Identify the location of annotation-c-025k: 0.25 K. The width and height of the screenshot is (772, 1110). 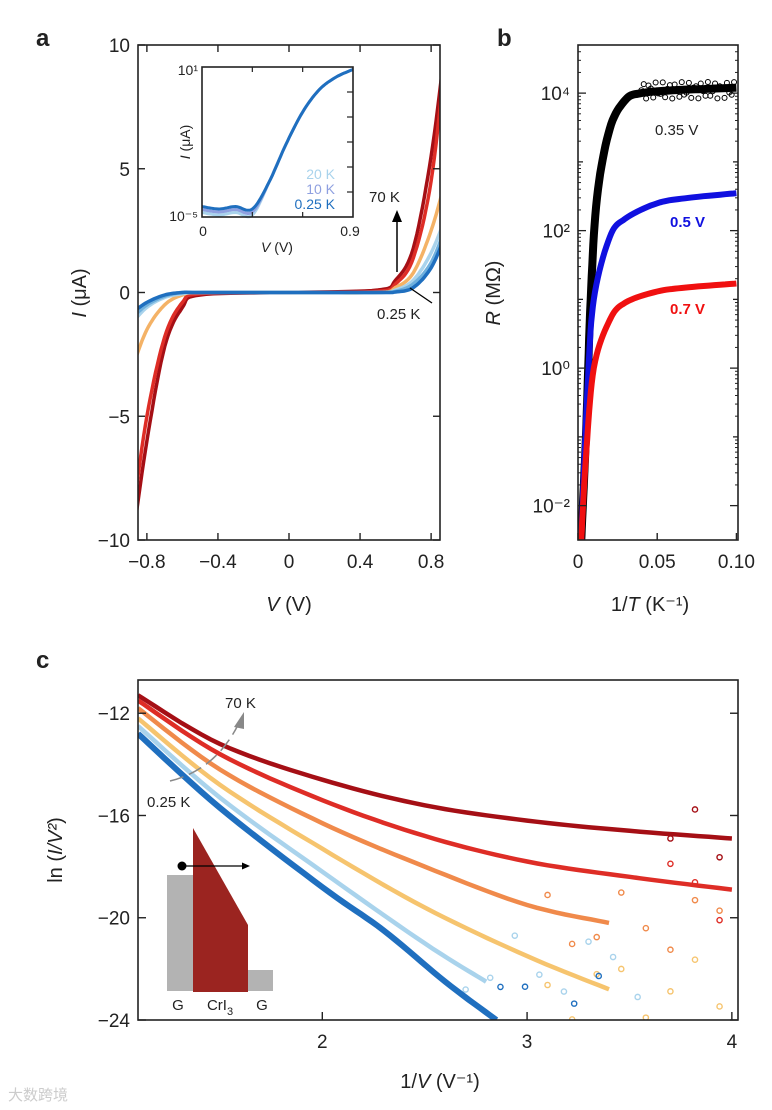
(168, 802).